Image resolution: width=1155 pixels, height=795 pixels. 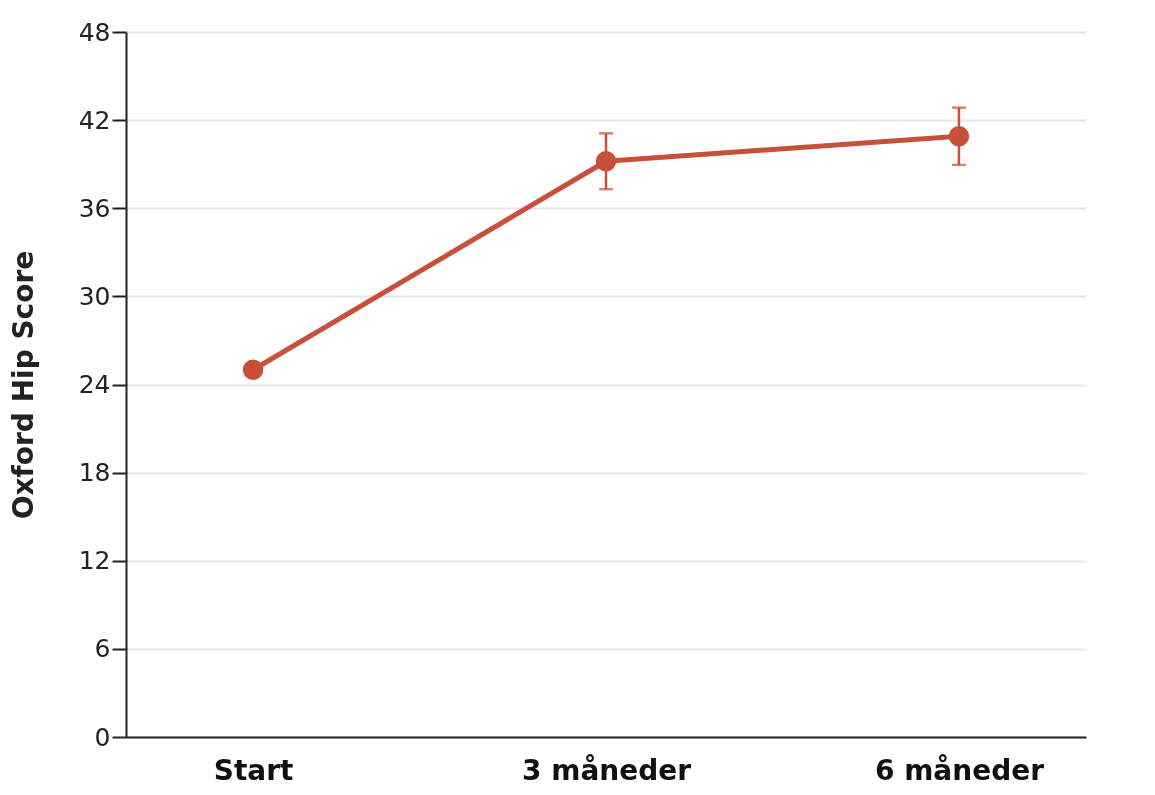 I want to click on y-tick-label: 18, so click(x=94, y=473).